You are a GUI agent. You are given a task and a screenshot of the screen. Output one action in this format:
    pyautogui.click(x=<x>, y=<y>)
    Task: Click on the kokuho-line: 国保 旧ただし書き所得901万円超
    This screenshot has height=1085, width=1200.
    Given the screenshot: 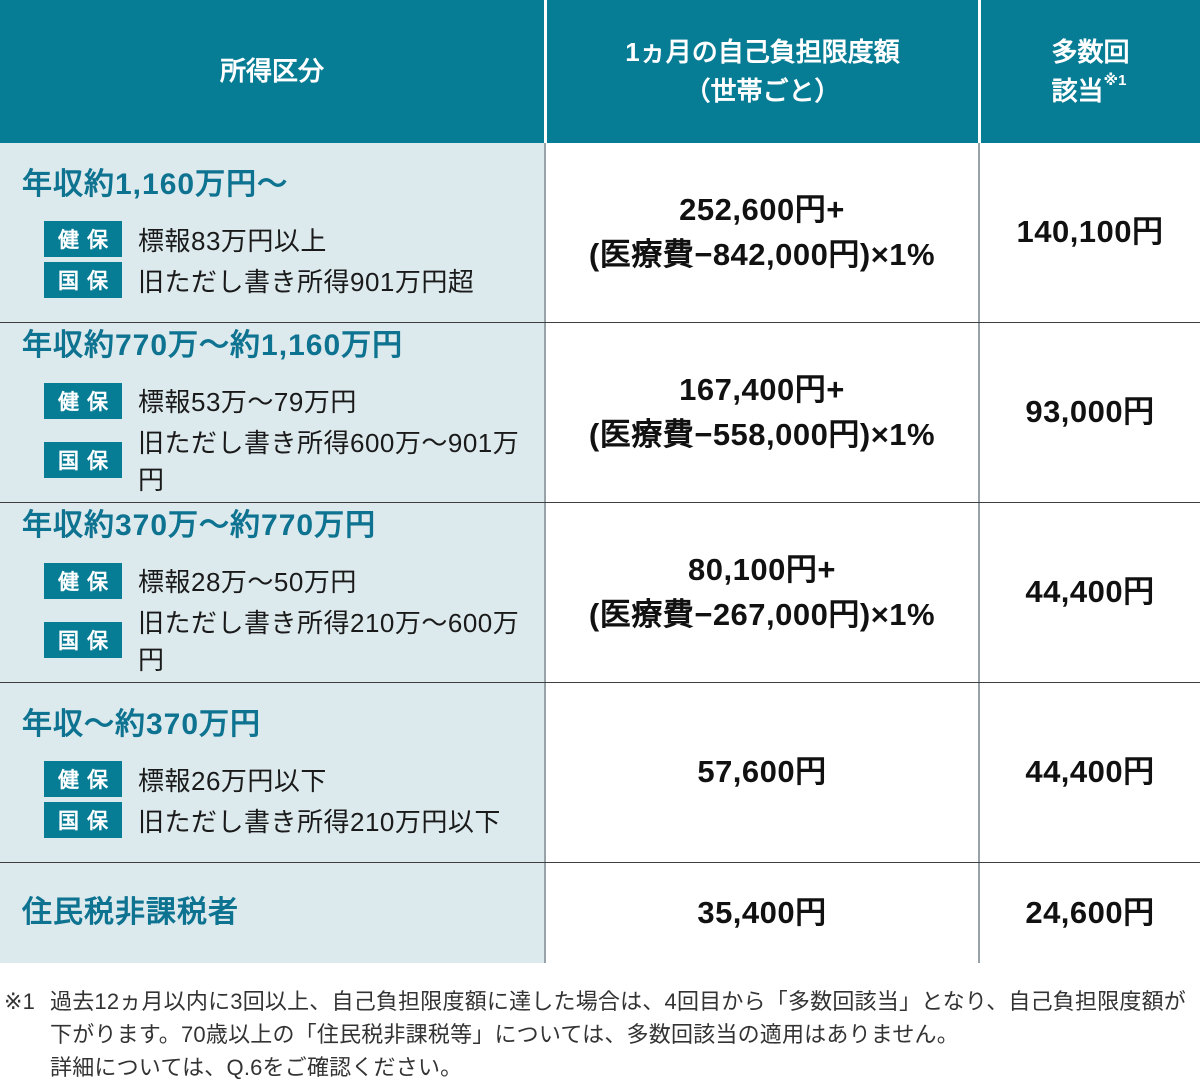 What is the action you would take?
    pyautogui.click(x=294, y=280)
    